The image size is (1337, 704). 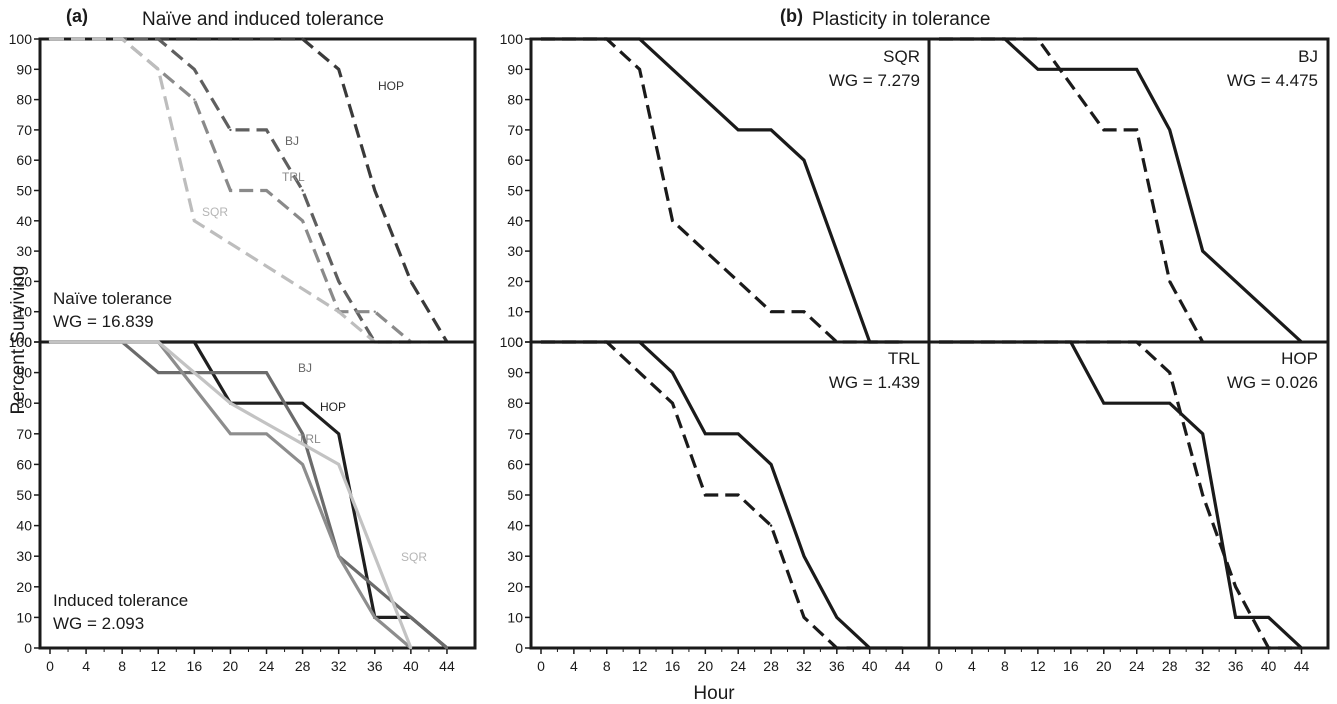 I want to click on series-label-bj: BJ, so click(x=305, y=368).